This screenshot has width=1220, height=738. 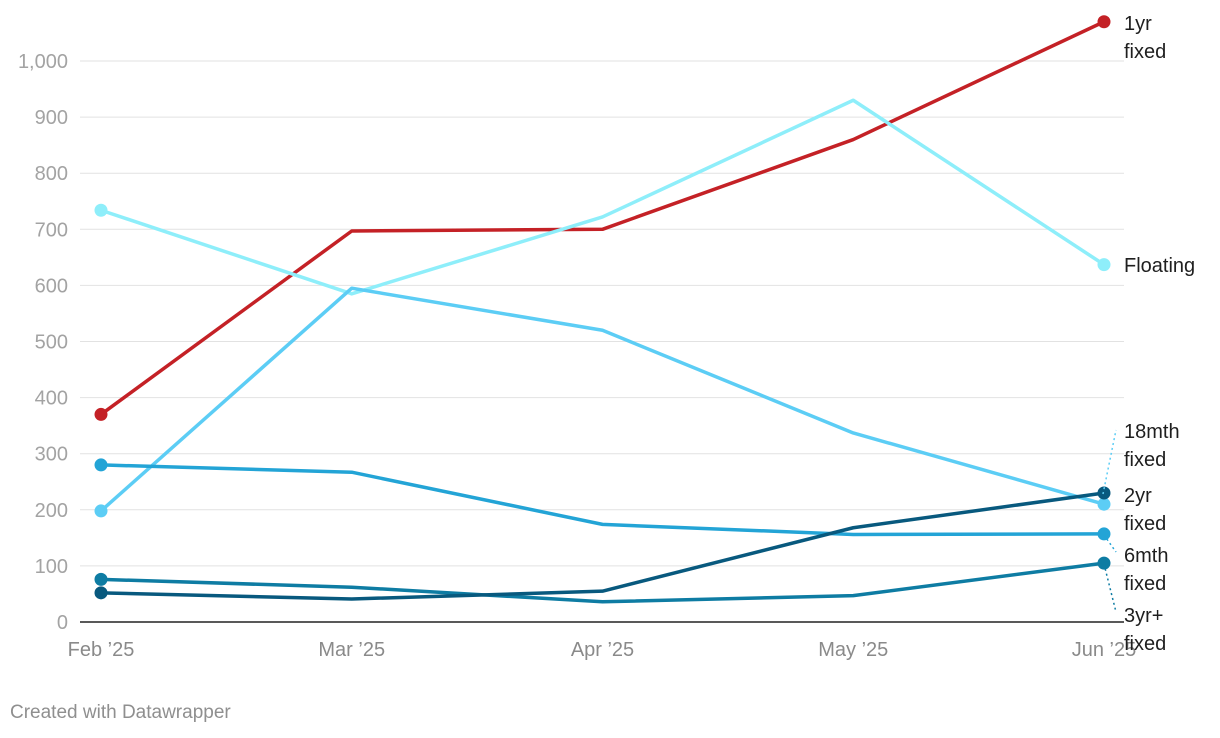 I want to click on y-tick-label: 800, so click(x=51, y=174).